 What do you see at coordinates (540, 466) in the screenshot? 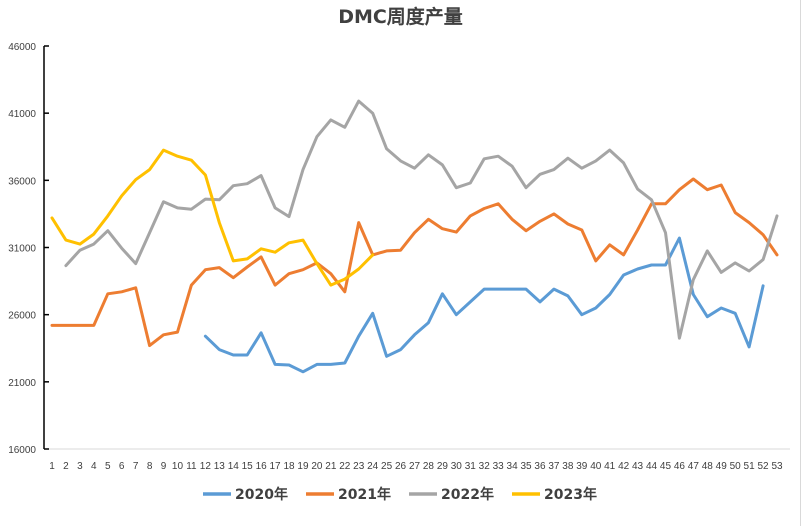
I see `x-tick-label: 36` at bounding box center [540, 466].